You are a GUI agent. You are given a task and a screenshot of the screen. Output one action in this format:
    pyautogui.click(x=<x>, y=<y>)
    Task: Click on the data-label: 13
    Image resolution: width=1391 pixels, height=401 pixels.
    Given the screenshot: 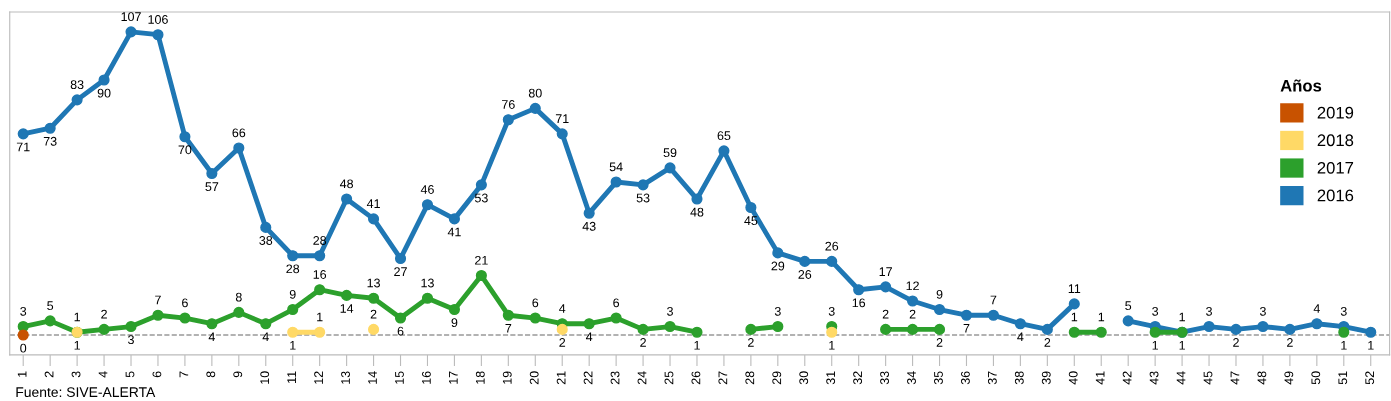 What is the action you would take?
    pyautogui.click(x=427, y=283)
    